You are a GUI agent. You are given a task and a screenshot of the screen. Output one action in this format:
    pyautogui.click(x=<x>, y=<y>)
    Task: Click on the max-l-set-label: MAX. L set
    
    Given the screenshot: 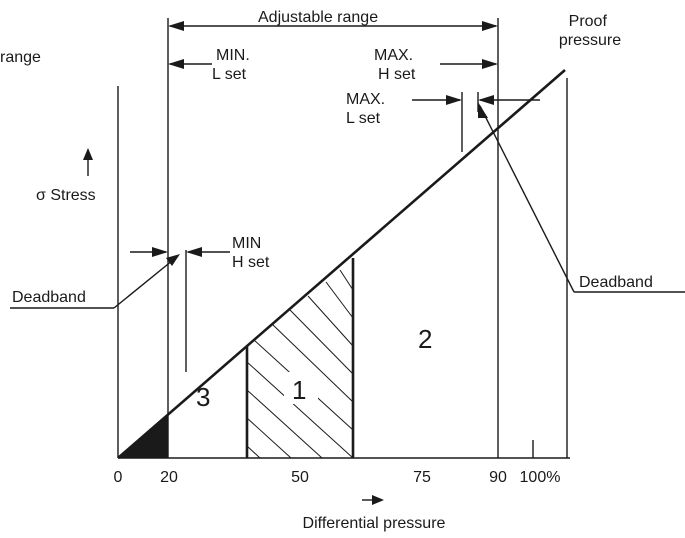 What is the action you would take?
    pyautogui.click(x=368, y=109)
    